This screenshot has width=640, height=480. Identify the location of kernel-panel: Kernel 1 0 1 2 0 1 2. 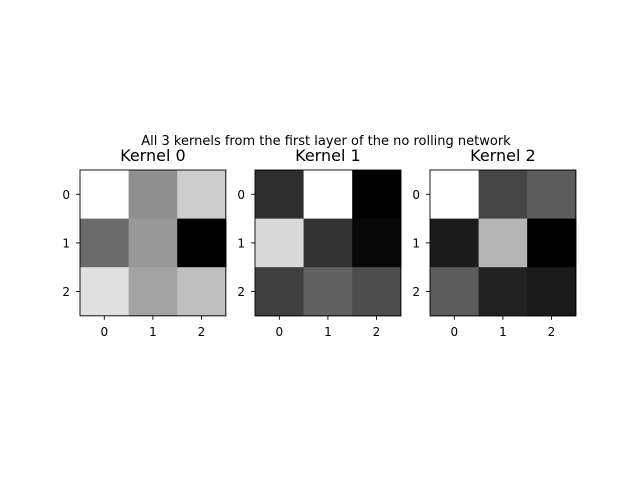
(319, 242).